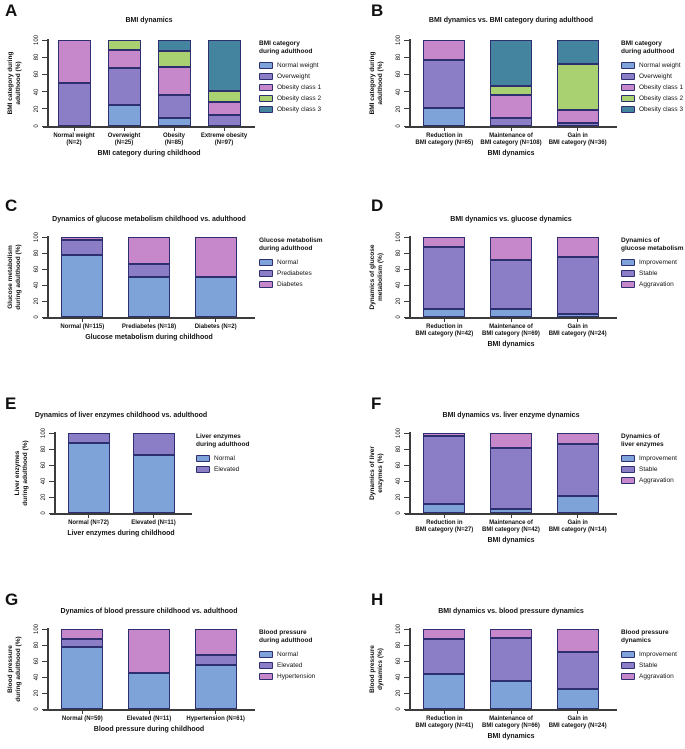  Describe the element at coordinates (266, 76) in the screenshot. I see `legend-swatch-overweight-icon` at that location.